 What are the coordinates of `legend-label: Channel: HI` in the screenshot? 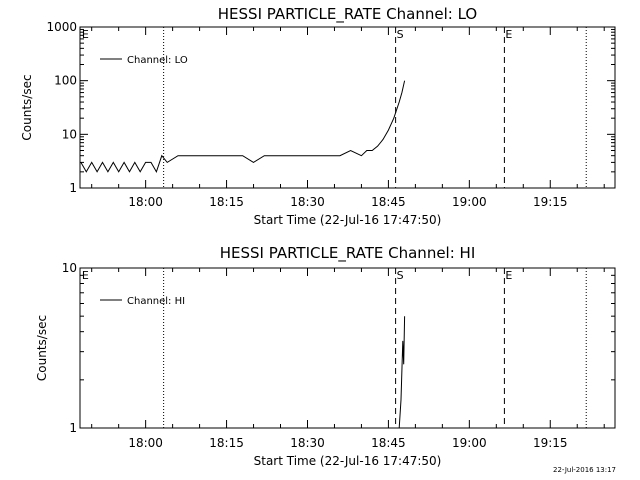 It's located at (156, 301).